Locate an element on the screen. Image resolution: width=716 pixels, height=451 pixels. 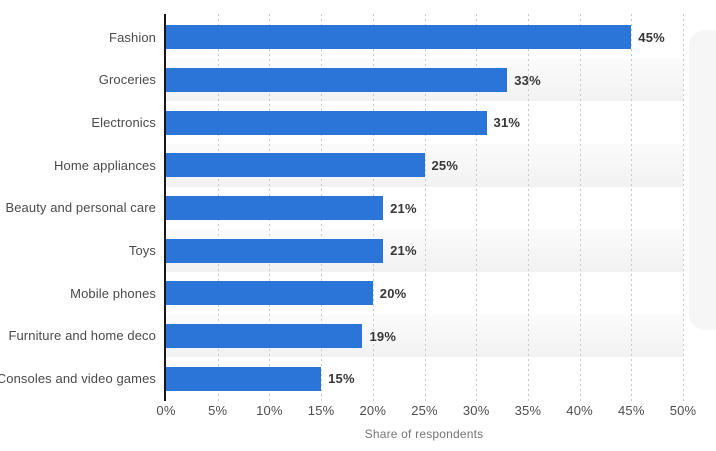
chart-row: 25% is located at coordinates (424, 165).